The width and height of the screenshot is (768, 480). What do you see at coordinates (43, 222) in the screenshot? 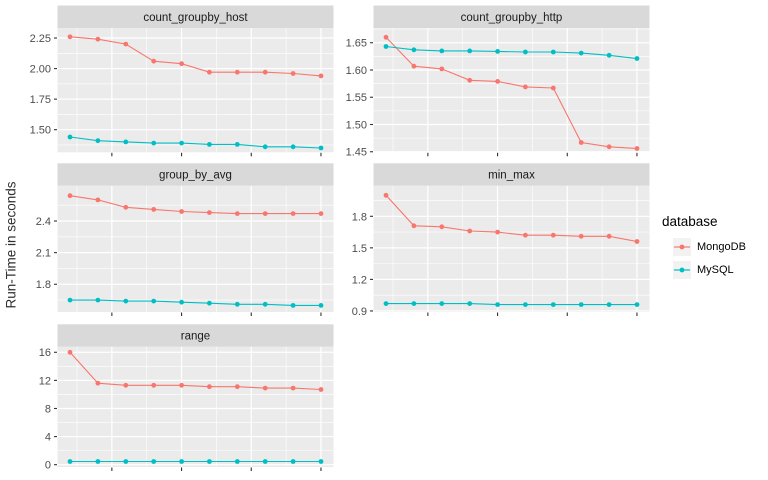
I see `y-tick-label: 2.4` at bounding box center [43, 222].